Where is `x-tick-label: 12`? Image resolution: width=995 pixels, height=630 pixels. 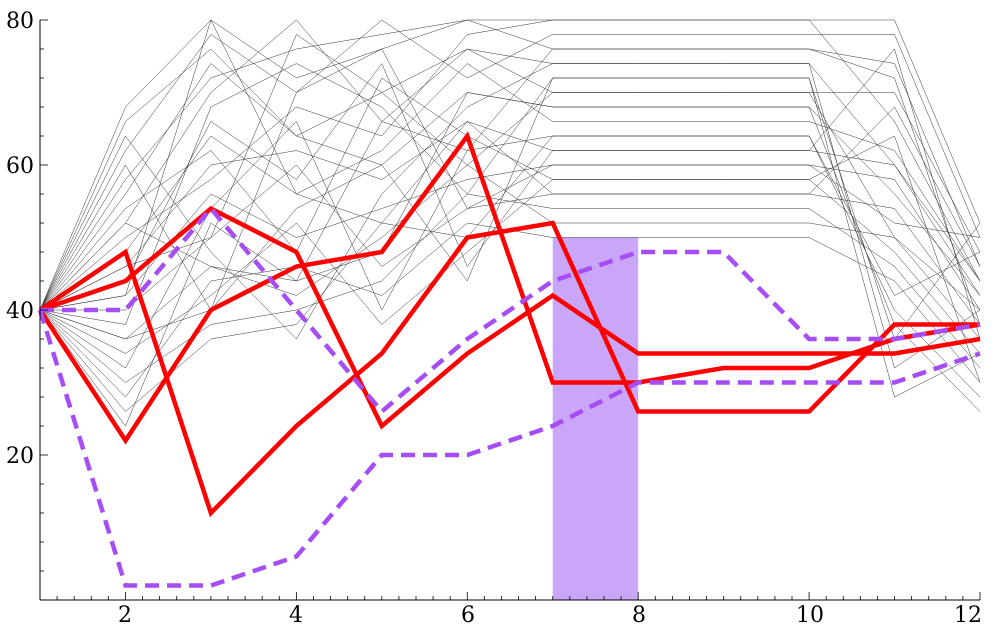
x-tick-label: 12 is located at coordinates (968, 615).